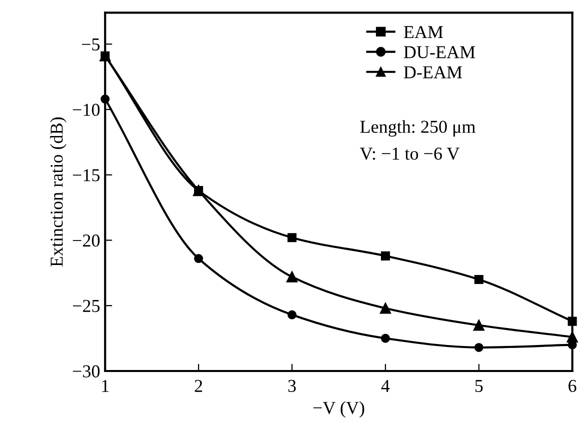 The height and width of the screenshot is (424, 584). What do you see at coordinates (440, 52) in the screenshot?
I see `legend-label: DU-EAM` at bounding box center [440, 52].